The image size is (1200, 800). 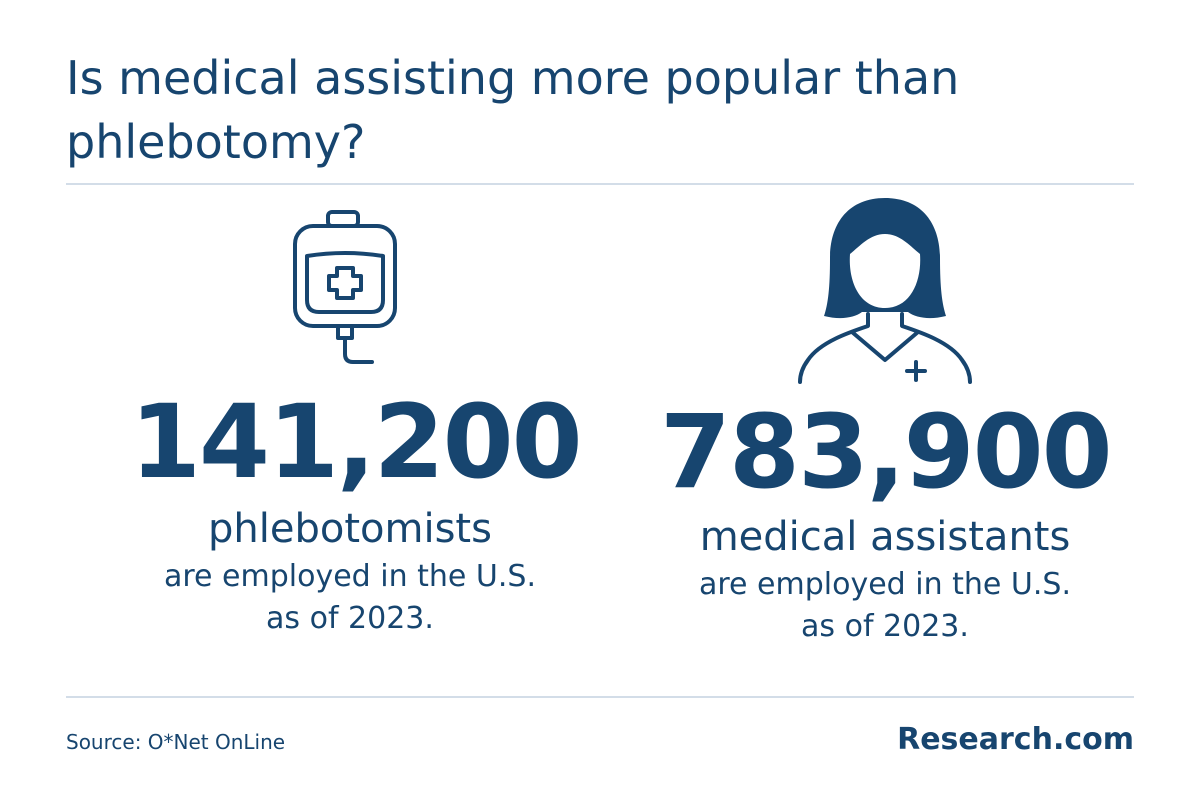 I want to click on medical-assistants-desc-line2: as of 2023., so click(x=885, y=626).